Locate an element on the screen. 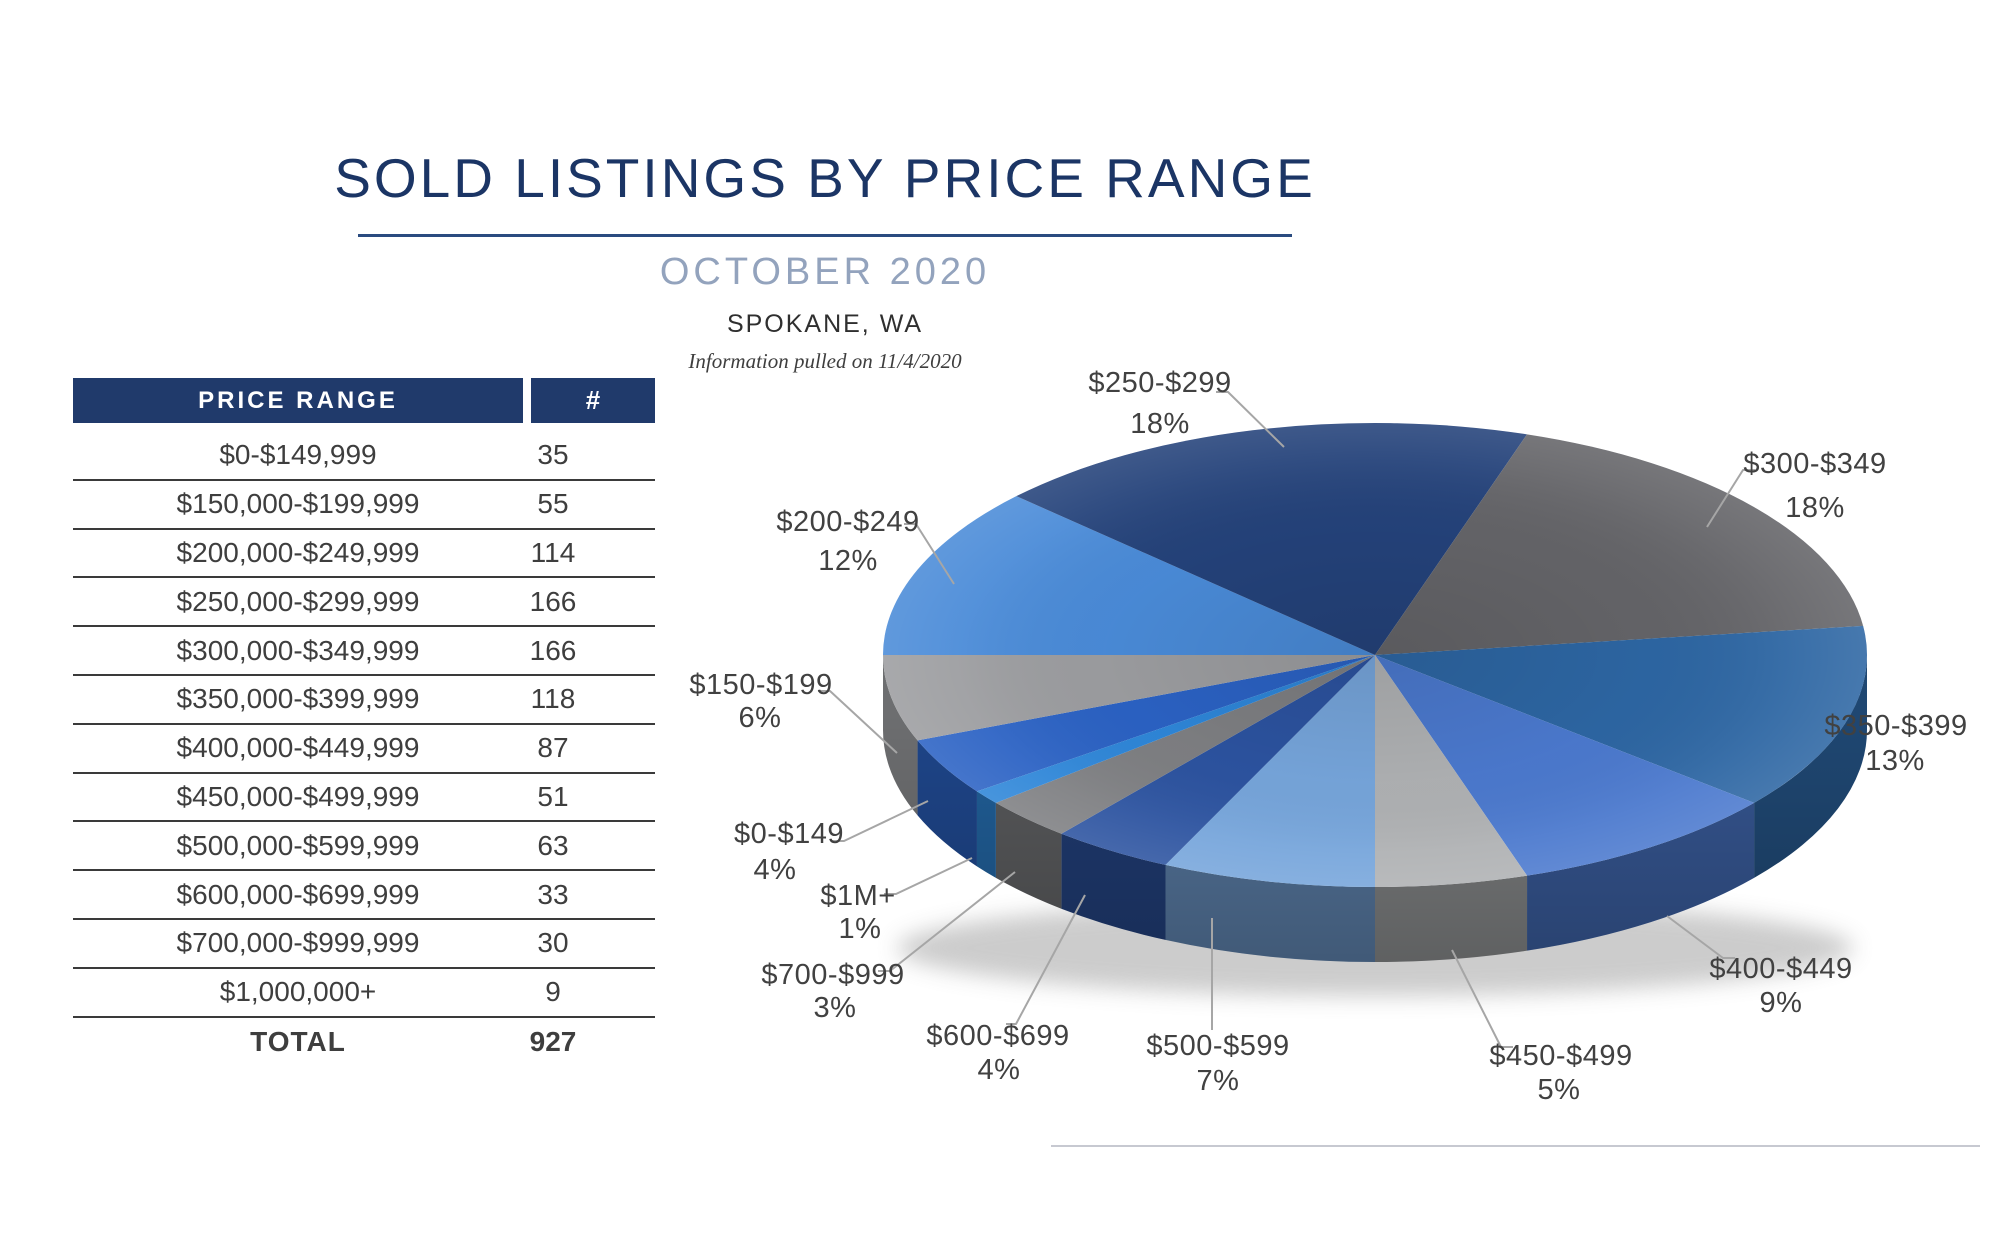  table-row: $700,000-$999,999 30 is located at coordinates (364, 944).